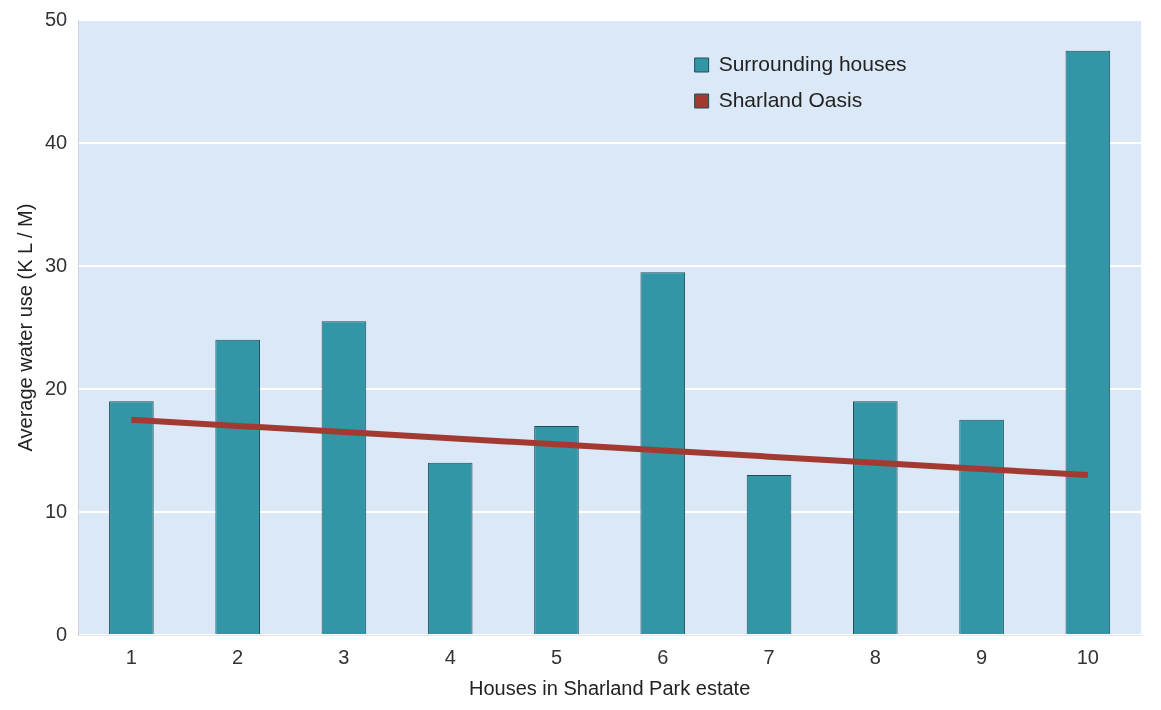 The image size is (1161, 710). What do you see at coordinates (238, 656) in the screenshot?
I see `x-tick-label: 2` at bounding box center [238, 656].